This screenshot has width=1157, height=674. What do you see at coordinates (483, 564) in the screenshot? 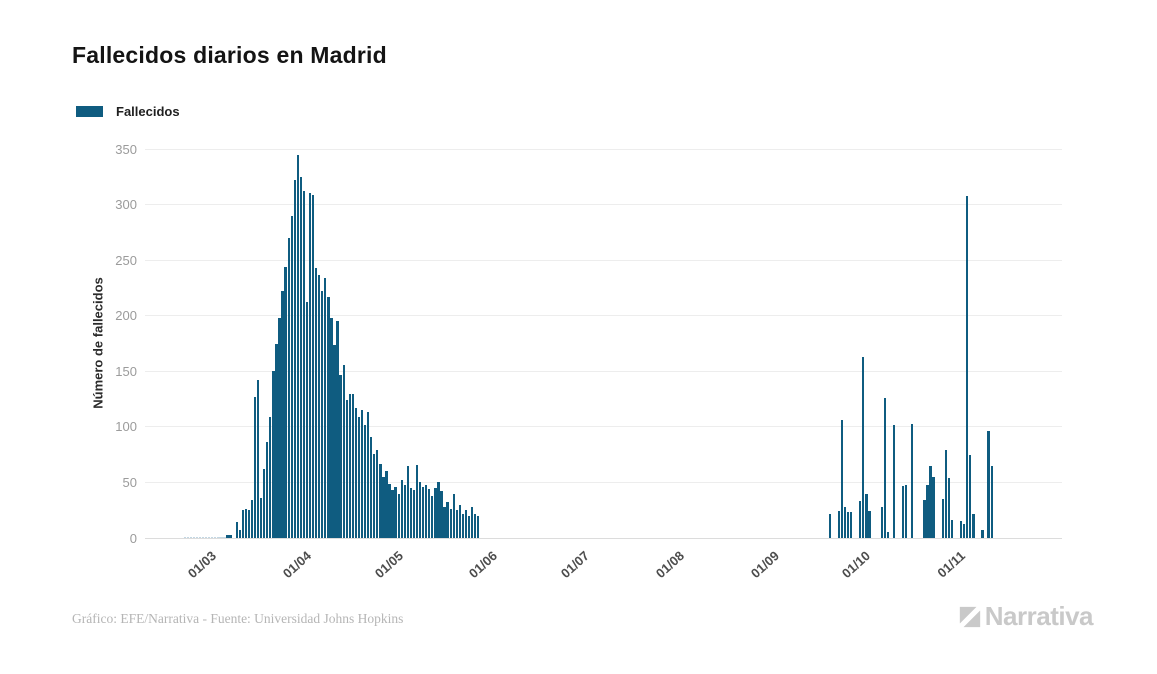
I see `x-tick-label: 01/06` at bounding box center [483, 564].